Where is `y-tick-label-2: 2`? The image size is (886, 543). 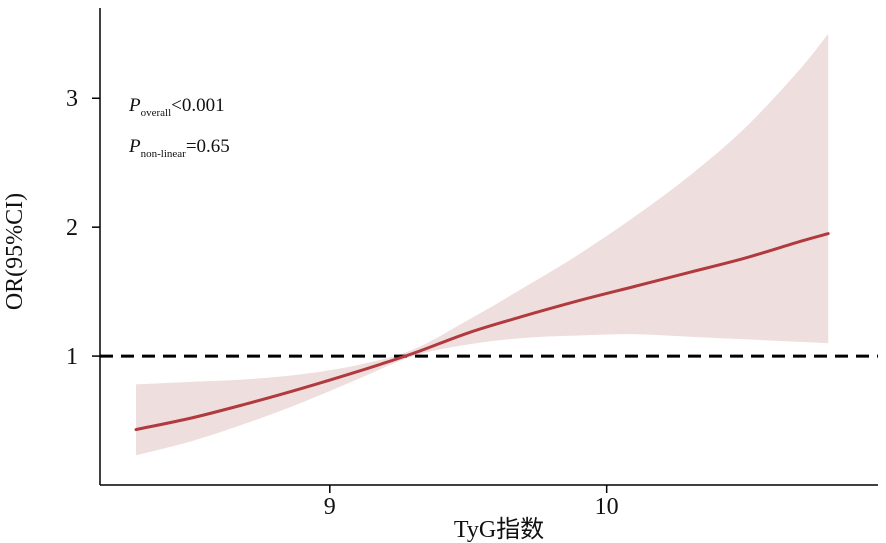
y-tick-label-2: 2 is located at coordinates (72, 228).